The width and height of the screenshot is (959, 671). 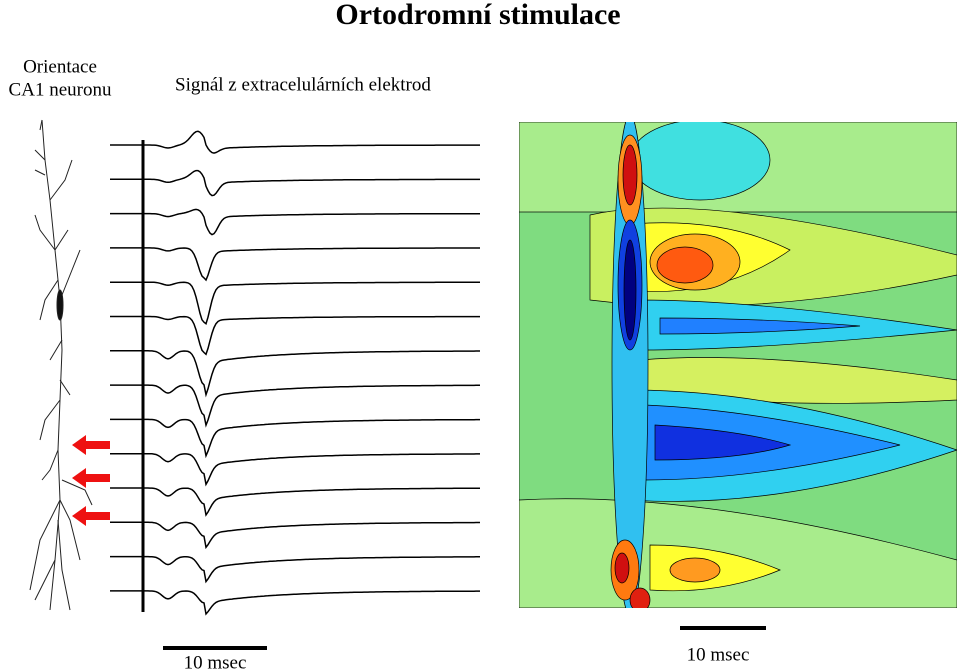 What do you see at coordinates (303, 84) in the screenshot?
I see `signal-label: Signál z extracelulárních elektrod` at bounding box center [303, 84].